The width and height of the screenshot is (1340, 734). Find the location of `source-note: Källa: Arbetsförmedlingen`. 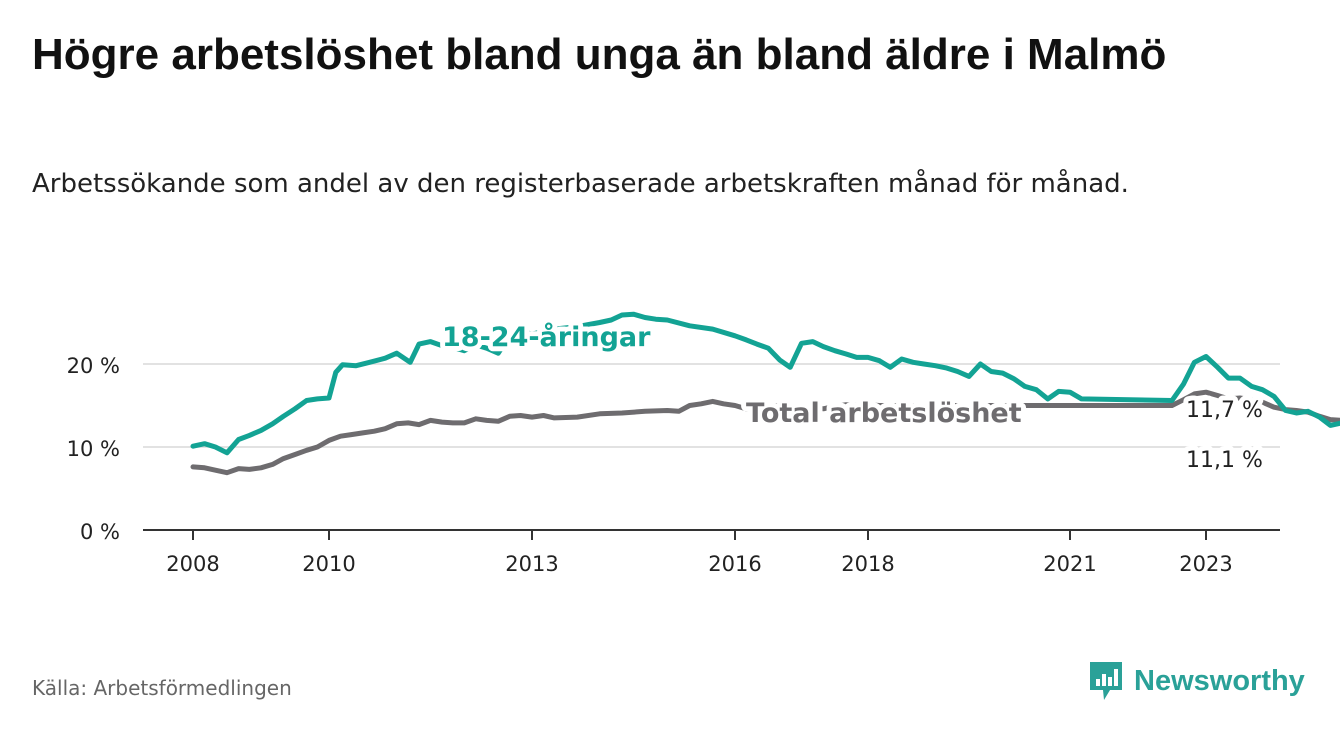

source-note: Källa: Arbetsförmedlingen is located at coordinates (162, 688).